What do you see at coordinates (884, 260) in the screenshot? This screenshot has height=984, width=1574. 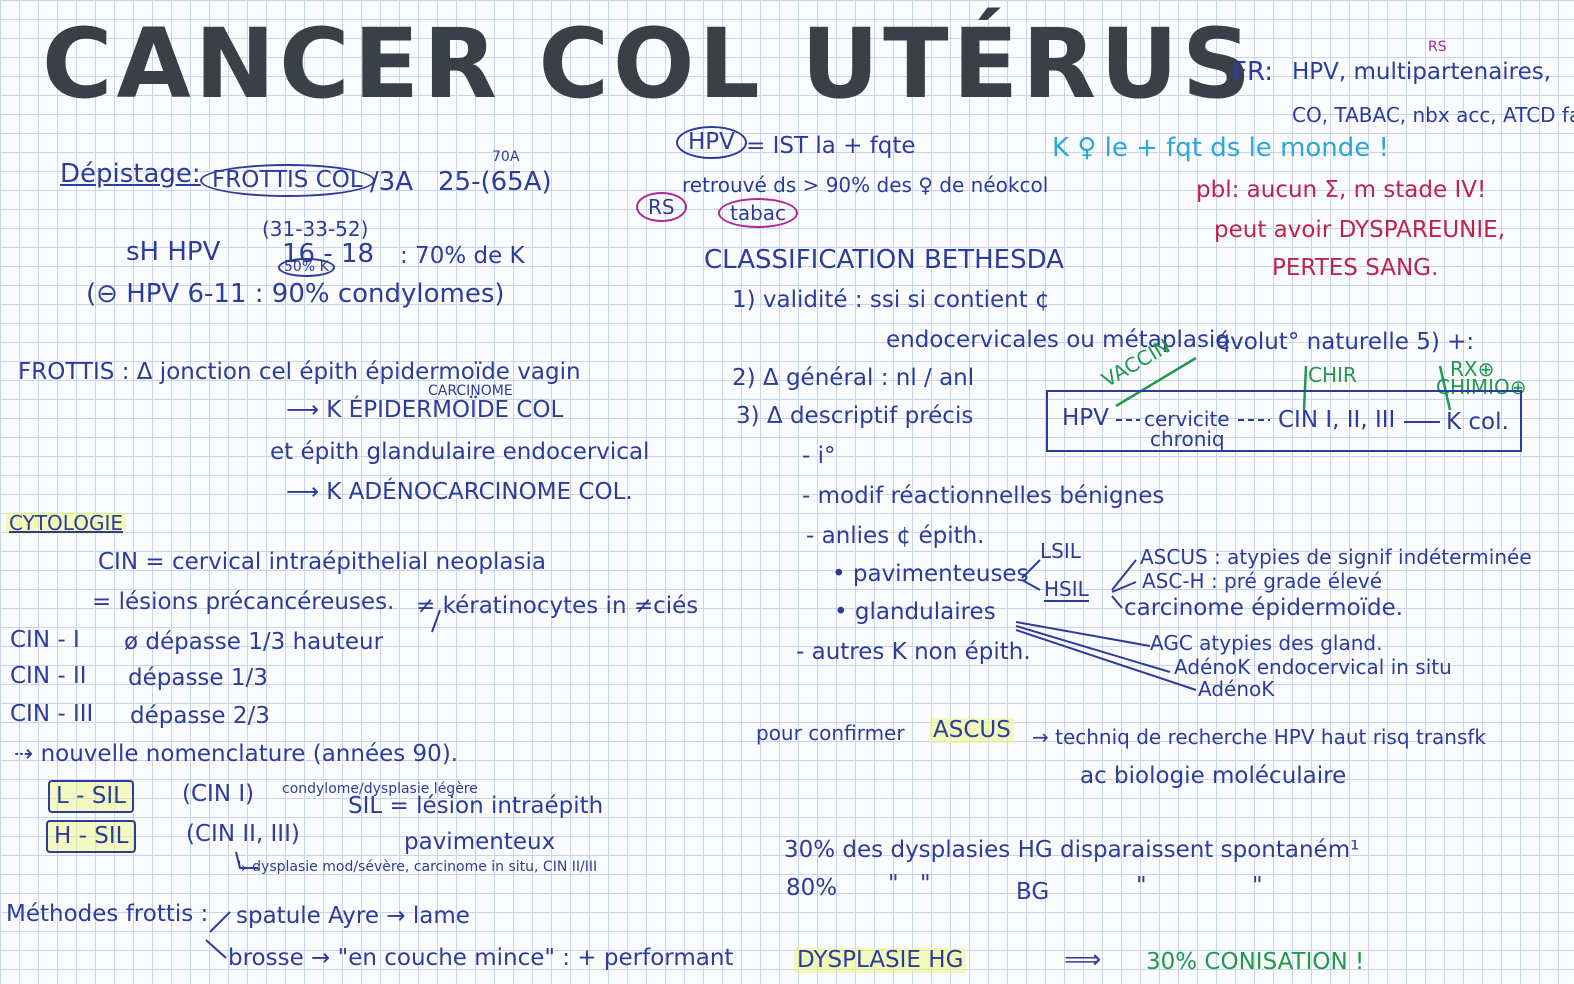 I see `bethesda-heading: CLASSIFICATION BETHESDA` at bounding box center [884, 260].